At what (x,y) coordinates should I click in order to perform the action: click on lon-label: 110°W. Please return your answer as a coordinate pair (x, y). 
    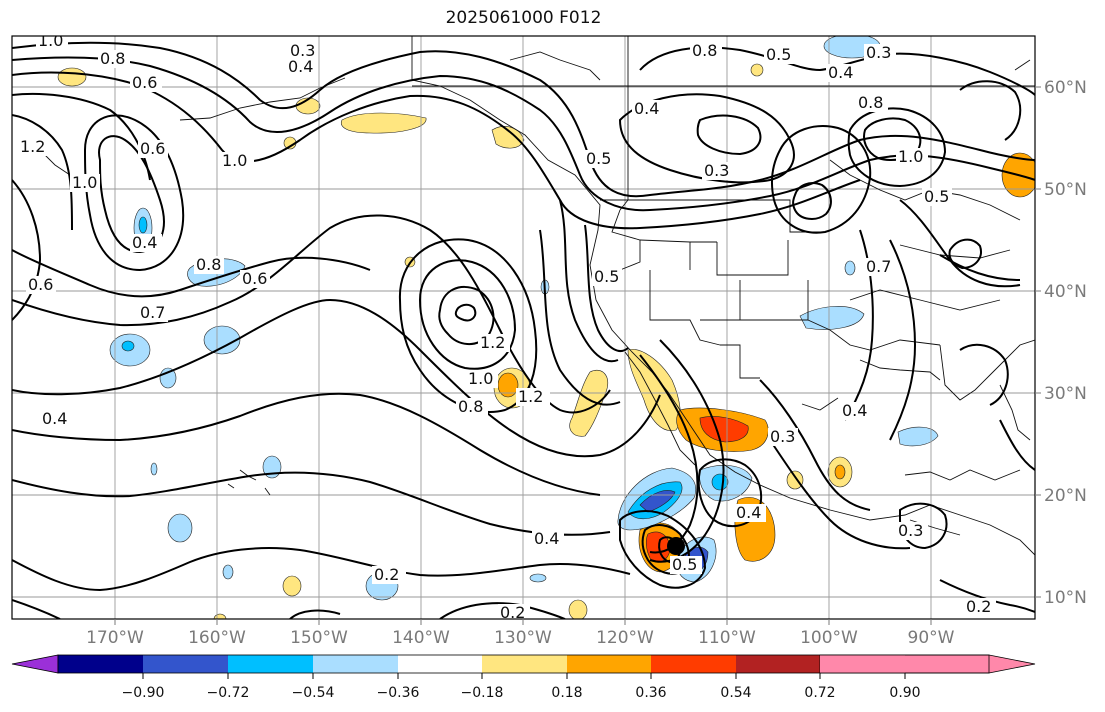
    Looking at the image, I should click on (727, 638).